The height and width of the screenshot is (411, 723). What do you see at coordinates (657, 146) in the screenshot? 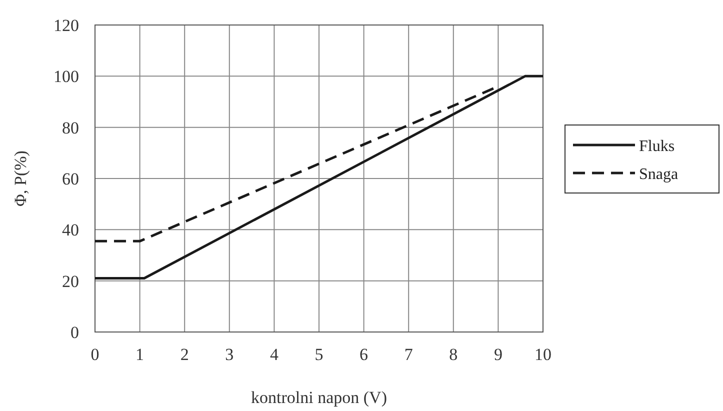
I see `legend-label: Fluks` at bounding box center [657, 146].